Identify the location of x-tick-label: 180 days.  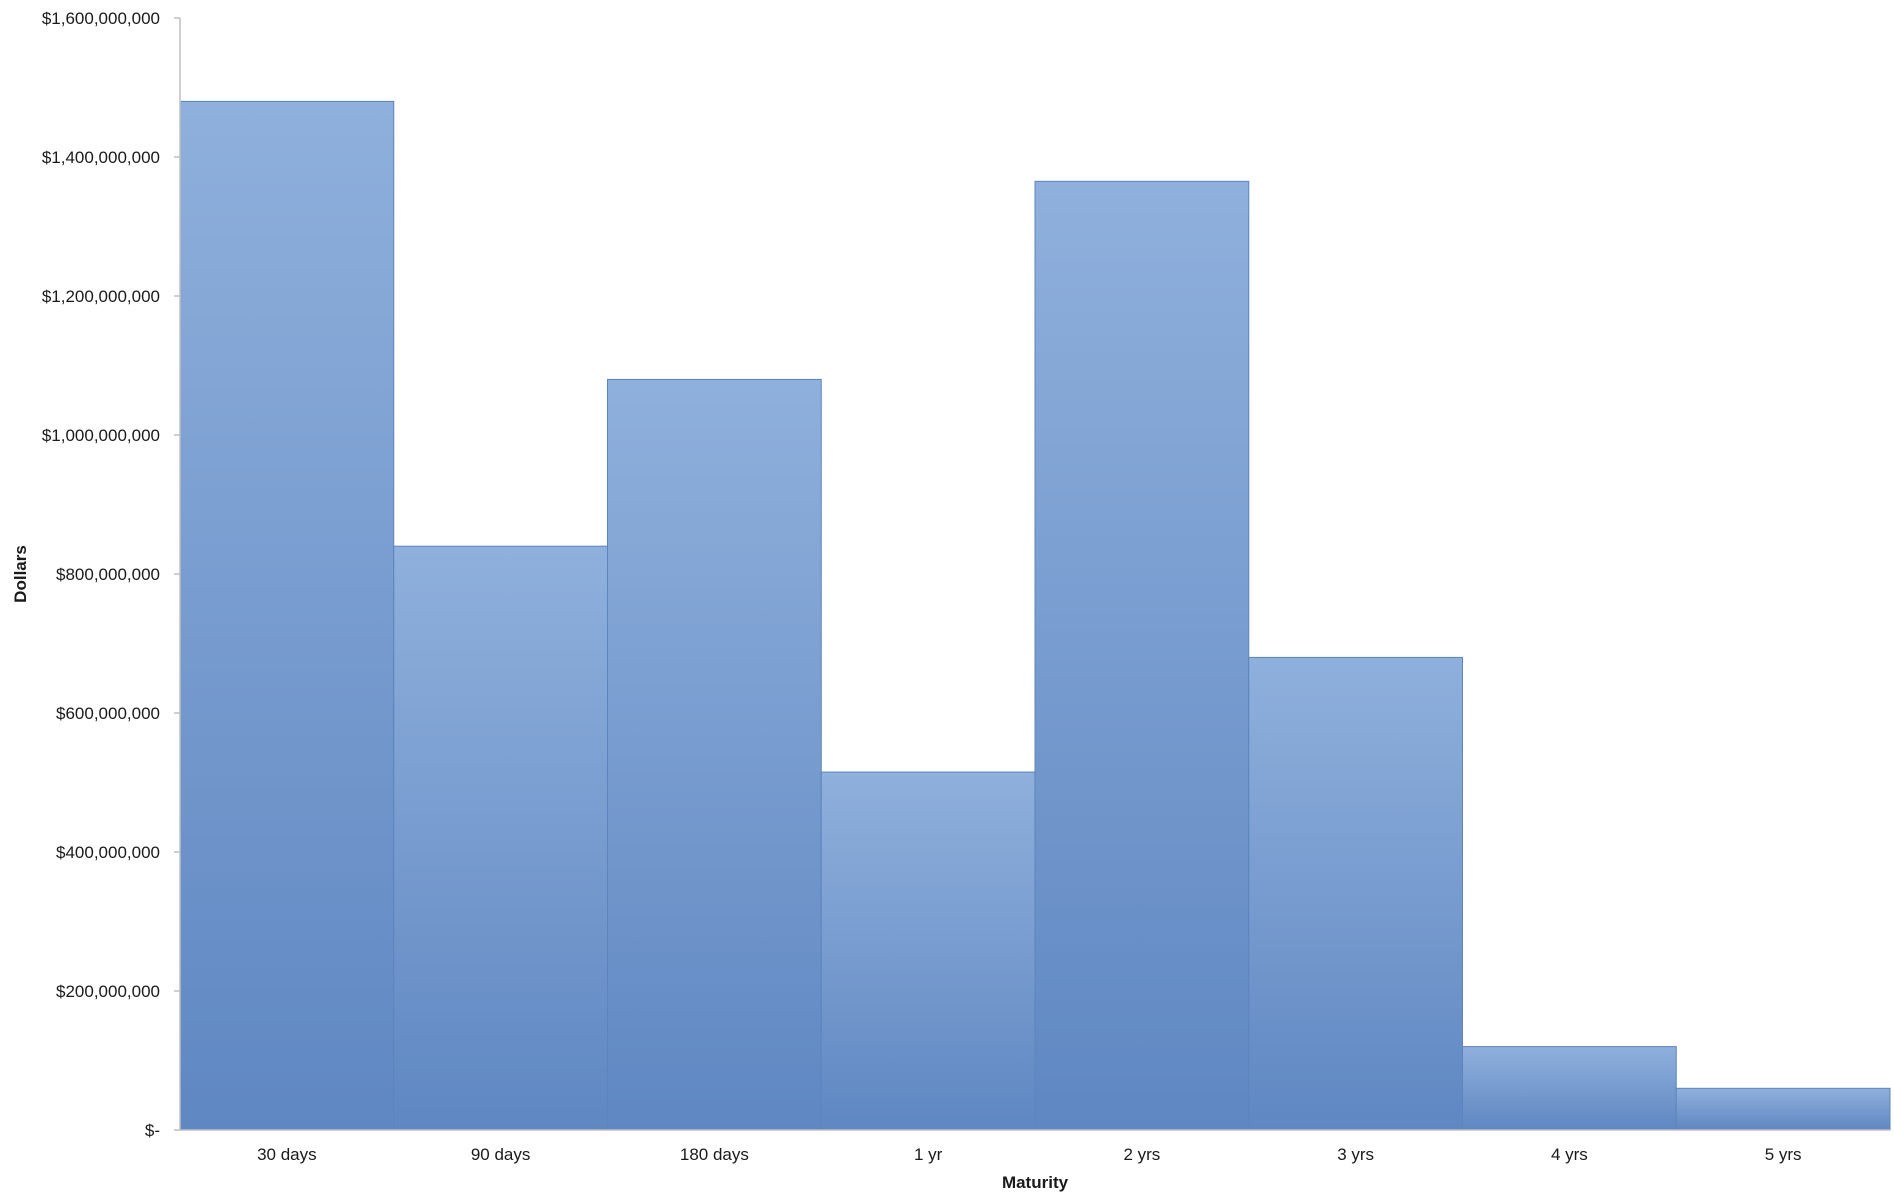
(714, 1154).